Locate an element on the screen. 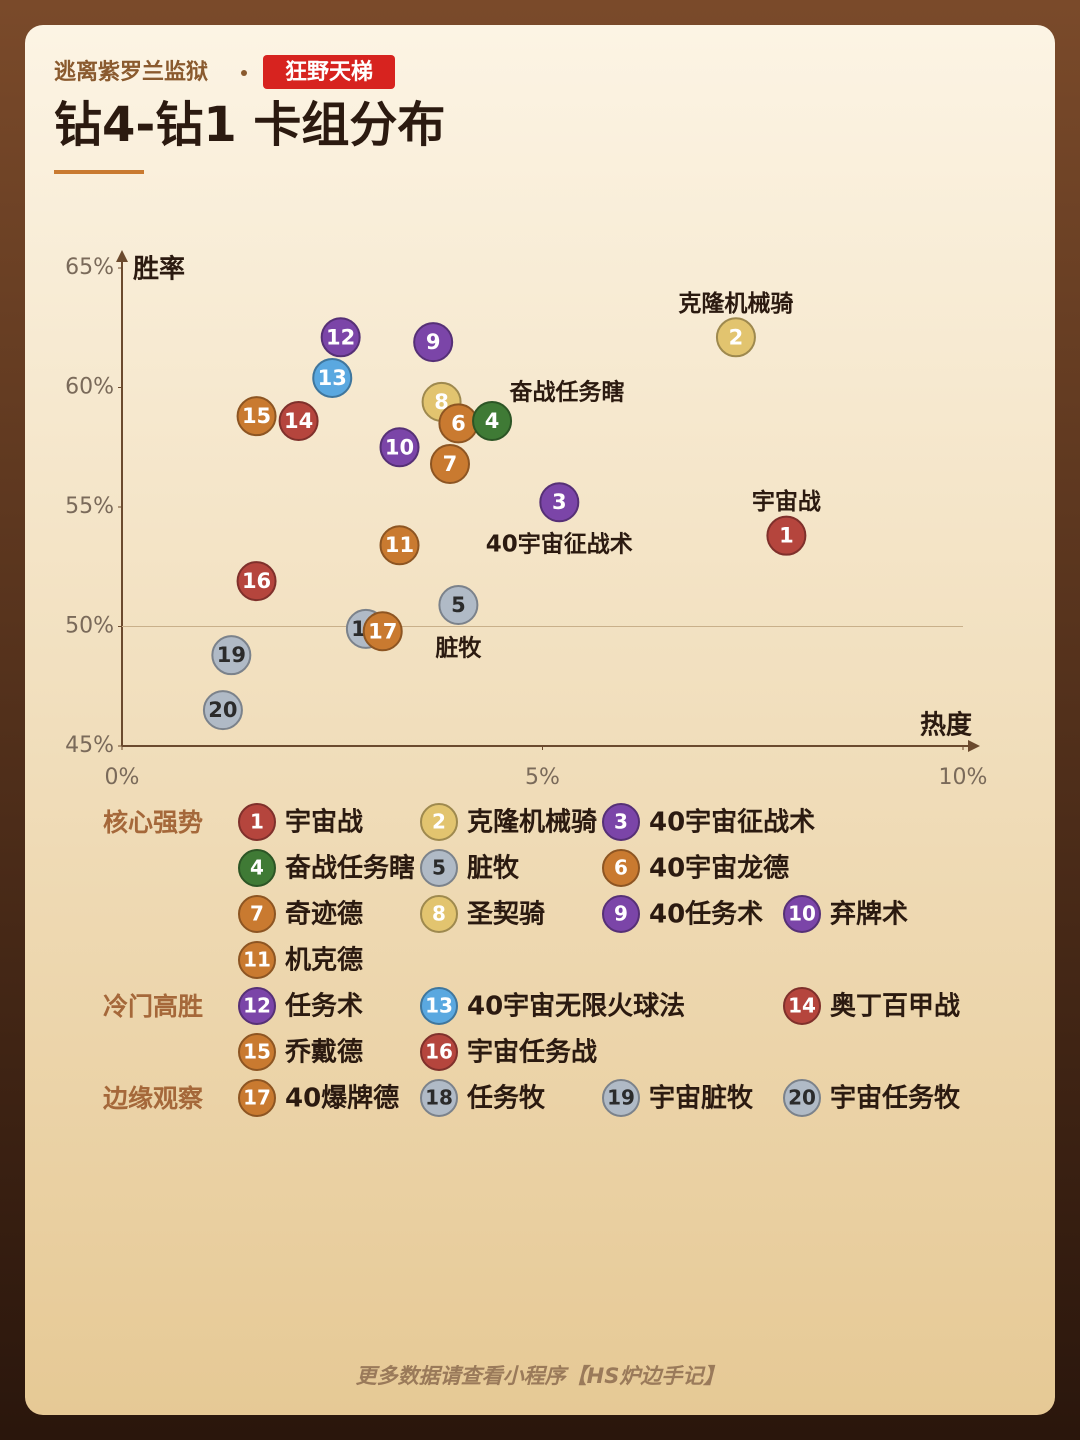 The width and height of the screenshot is (1080, 1440). legend-number: 4 is located at coordinates (257, 868).